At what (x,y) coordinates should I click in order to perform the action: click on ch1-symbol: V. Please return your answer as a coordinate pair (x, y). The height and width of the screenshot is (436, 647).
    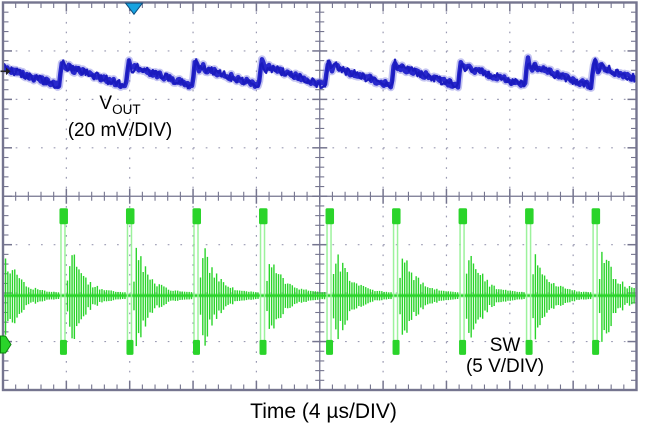
    Looking at the image, I should click on (106, 103).